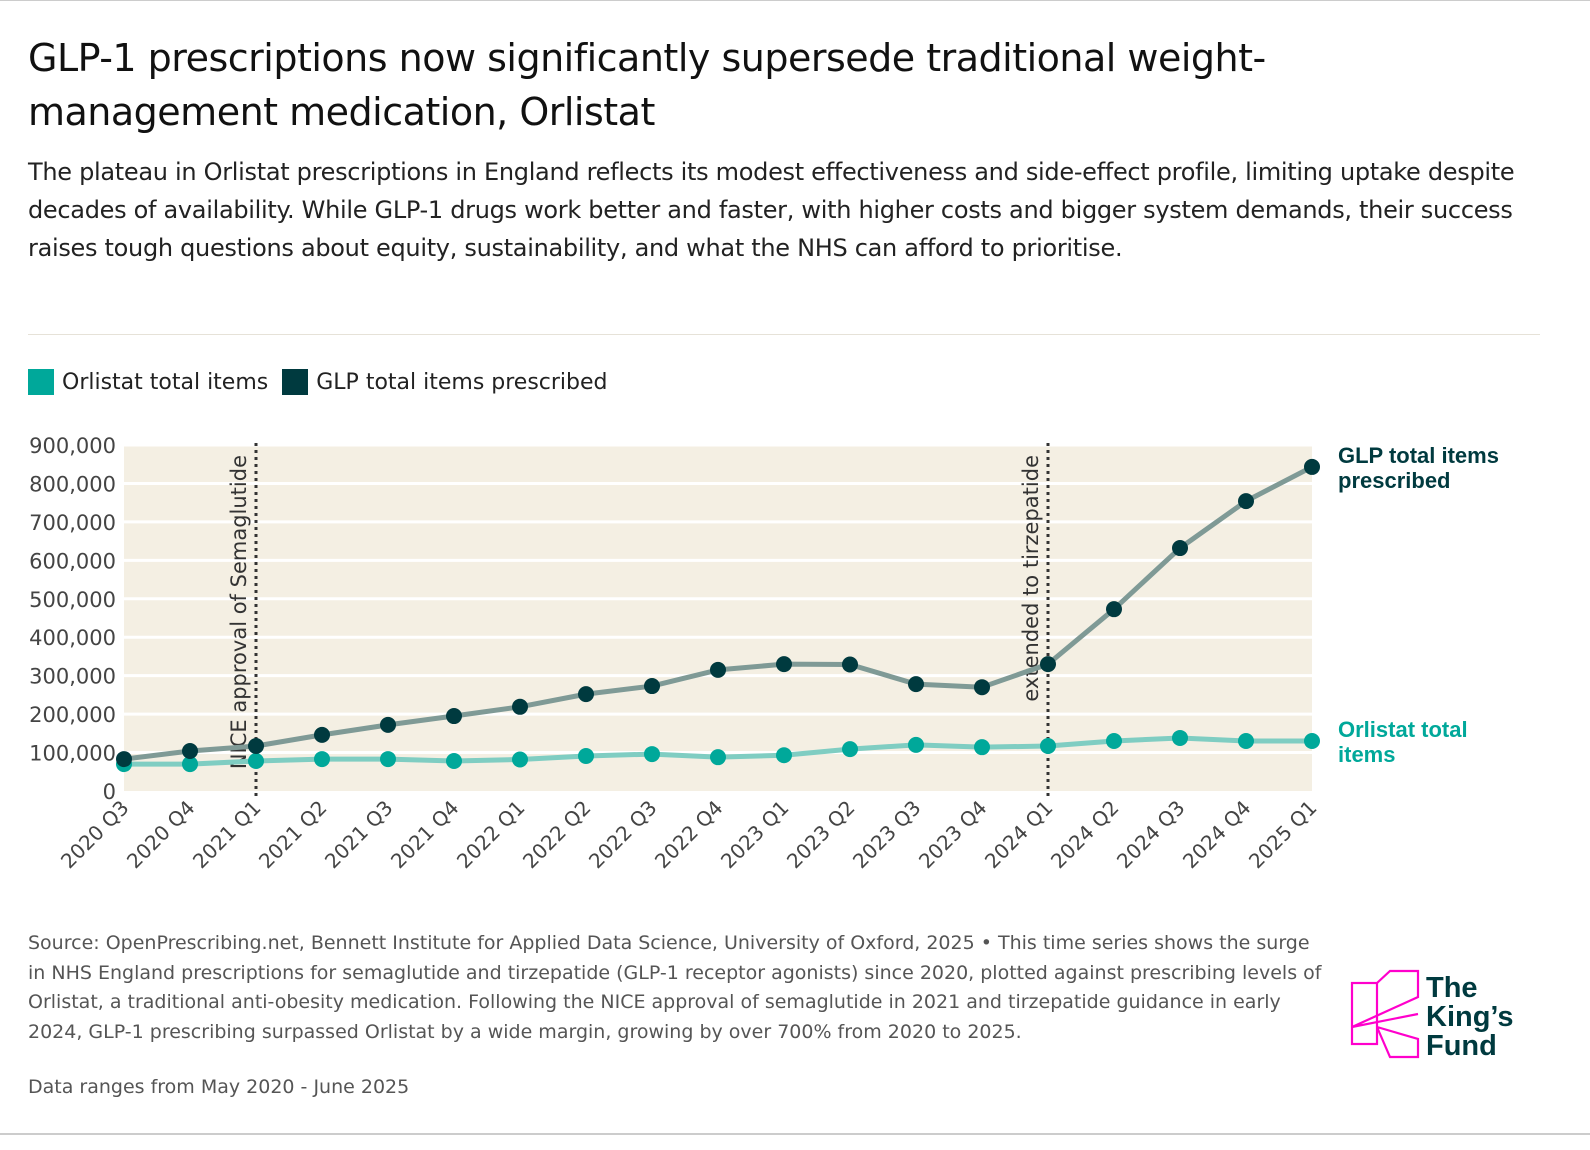 This screenshot has width=1590, height=1150. I want to click on x-tick-label: 2022 Q4, so click(689, 835).